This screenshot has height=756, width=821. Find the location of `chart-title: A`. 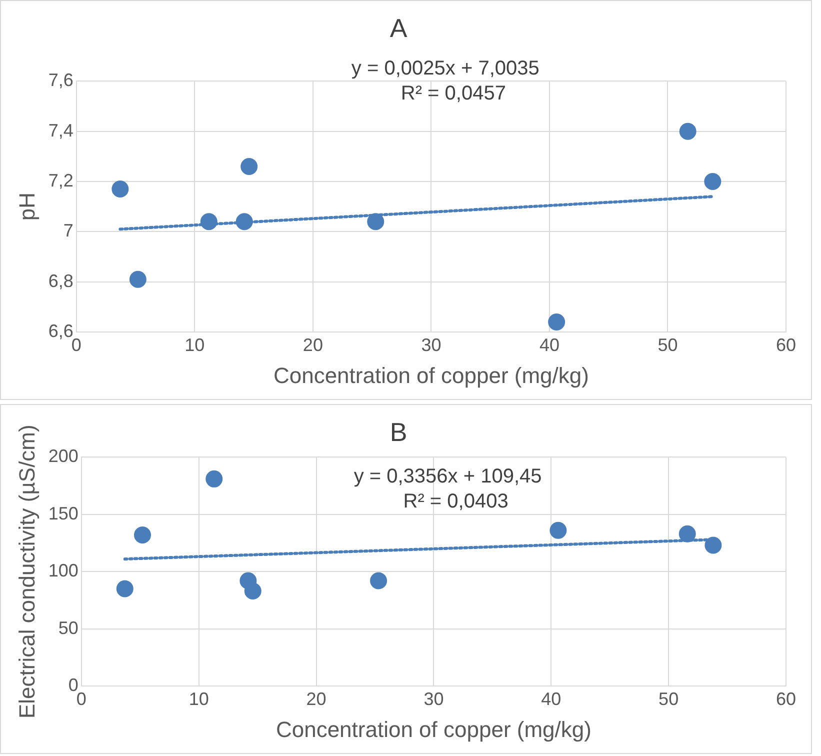

chart-title: A is located at coordinates (399, 27).